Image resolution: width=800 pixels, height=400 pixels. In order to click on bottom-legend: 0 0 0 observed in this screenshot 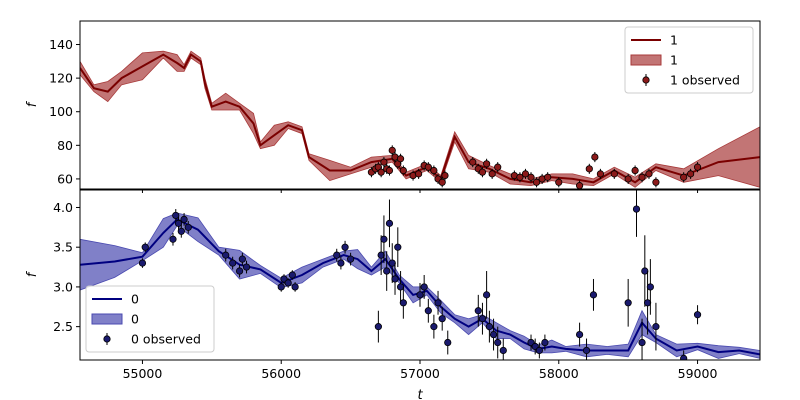, I will do `click(150, 319)`.